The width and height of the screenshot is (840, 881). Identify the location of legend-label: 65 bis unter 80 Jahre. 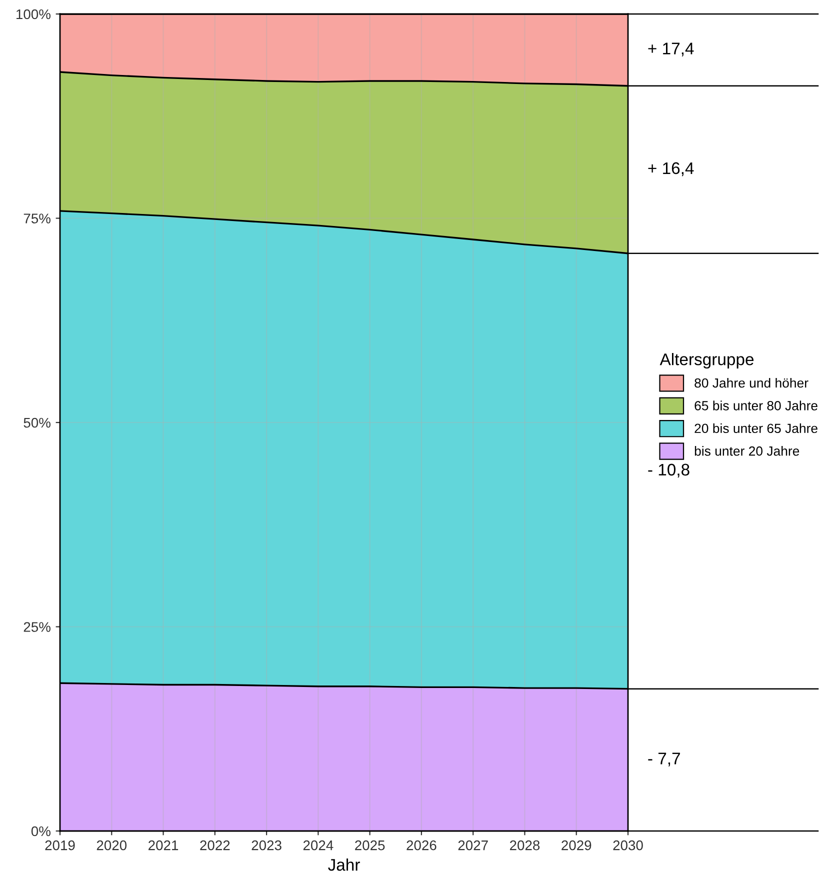
(756, 405).